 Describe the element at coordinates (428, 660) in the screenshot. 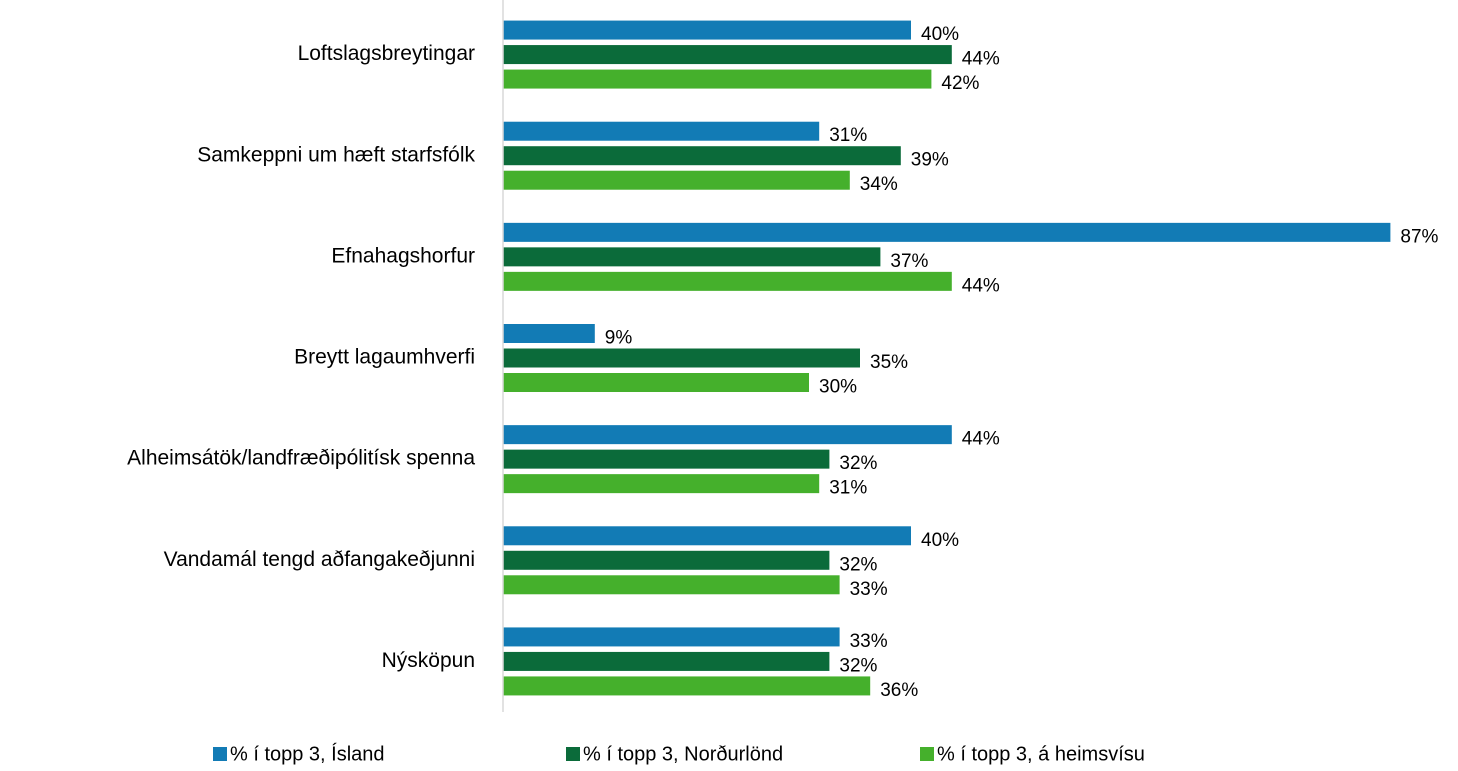

I see `category-label: Nýsköpun` at that location.